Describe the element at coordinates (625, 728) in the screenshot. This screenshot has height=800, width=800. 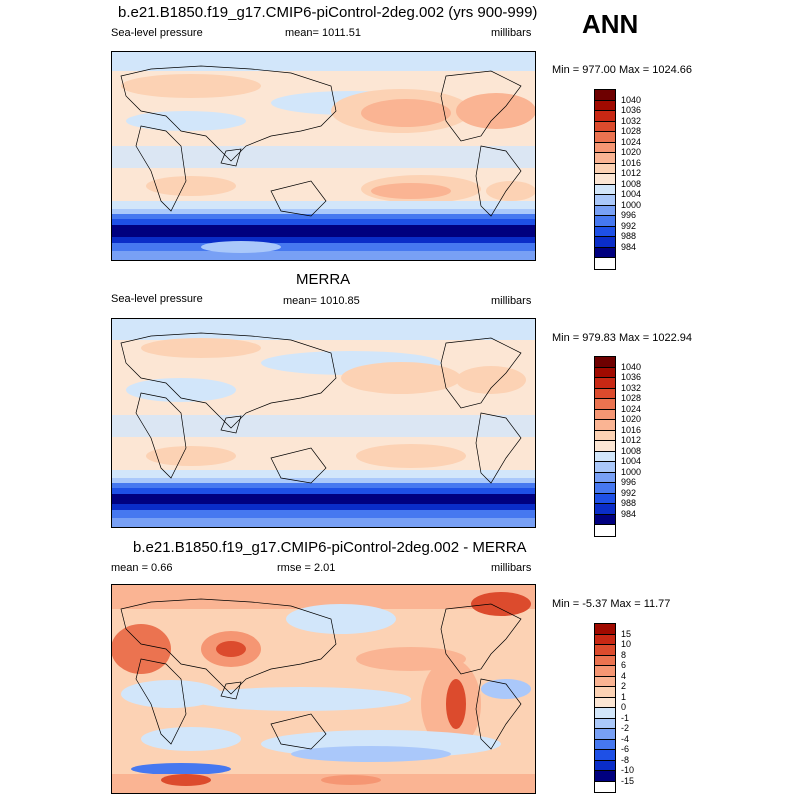
I see `colorbar-level-label: -2` at that location.